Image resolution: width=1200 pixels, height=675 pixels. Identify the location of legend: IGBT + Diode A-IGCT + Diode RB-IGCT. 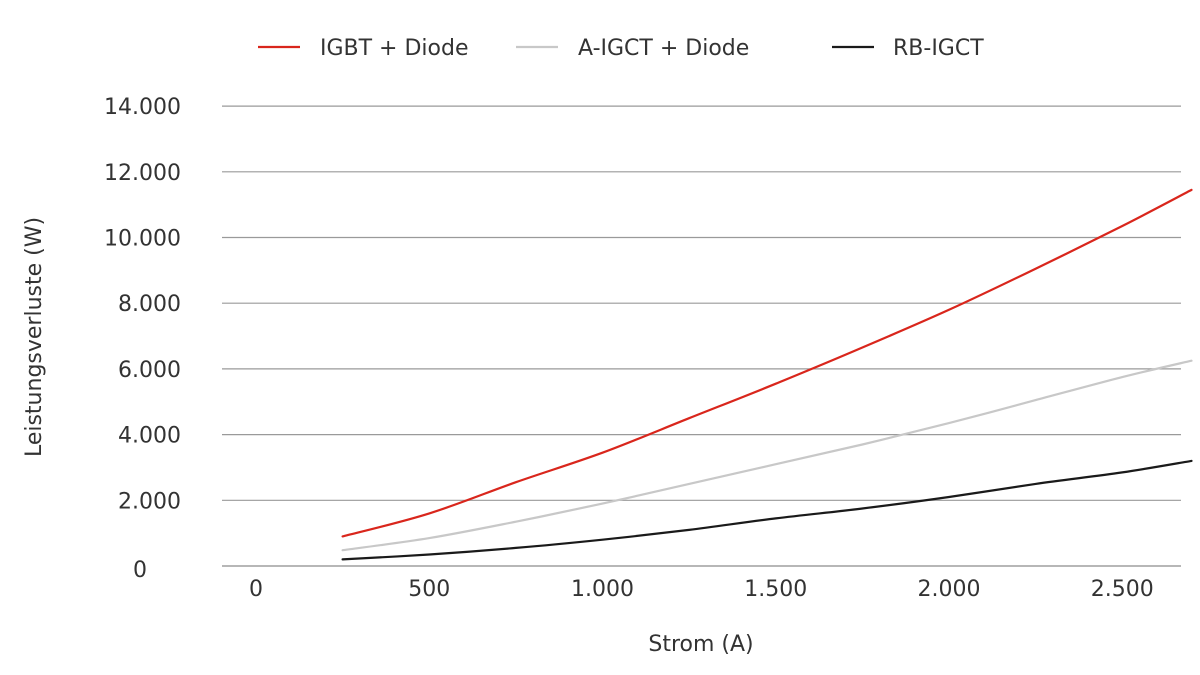
(621, 48).